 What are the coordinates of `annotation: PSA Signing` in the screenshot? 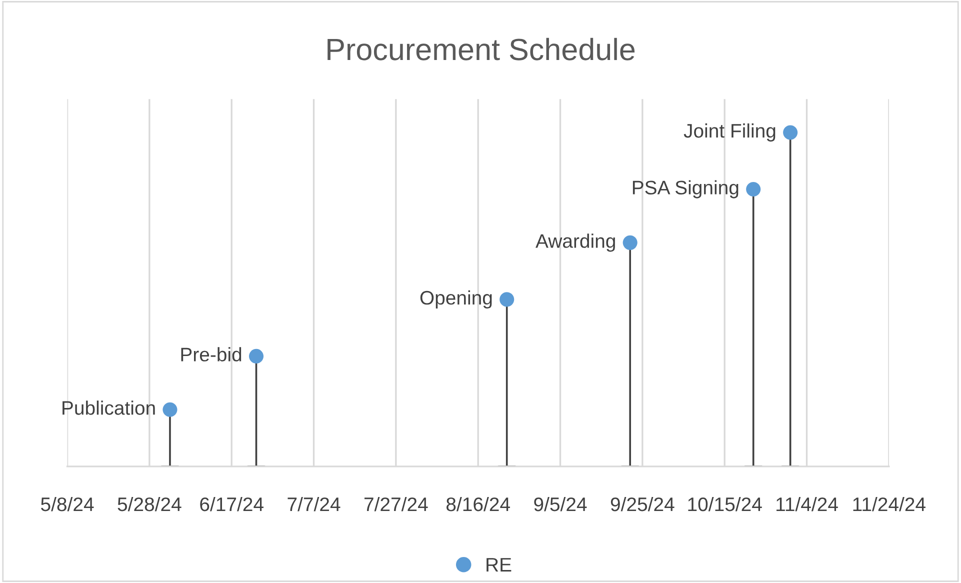 It's located at (685, 189).